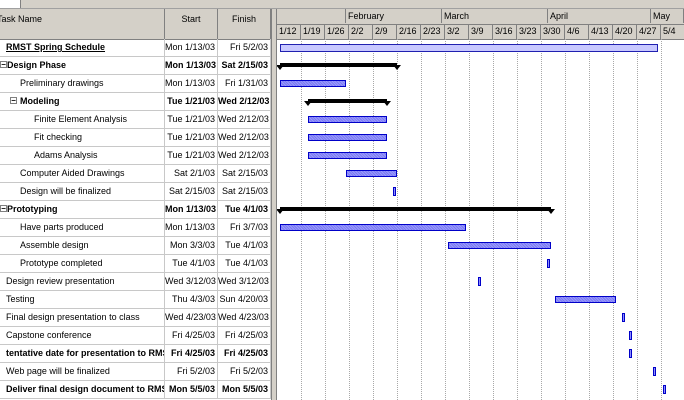 The height and width of the screenshot is (400, 684). Describe the element at coordinates (191, 173) in the screenshot. I see `task-start-cell: Sat 2/1/03` at that location.